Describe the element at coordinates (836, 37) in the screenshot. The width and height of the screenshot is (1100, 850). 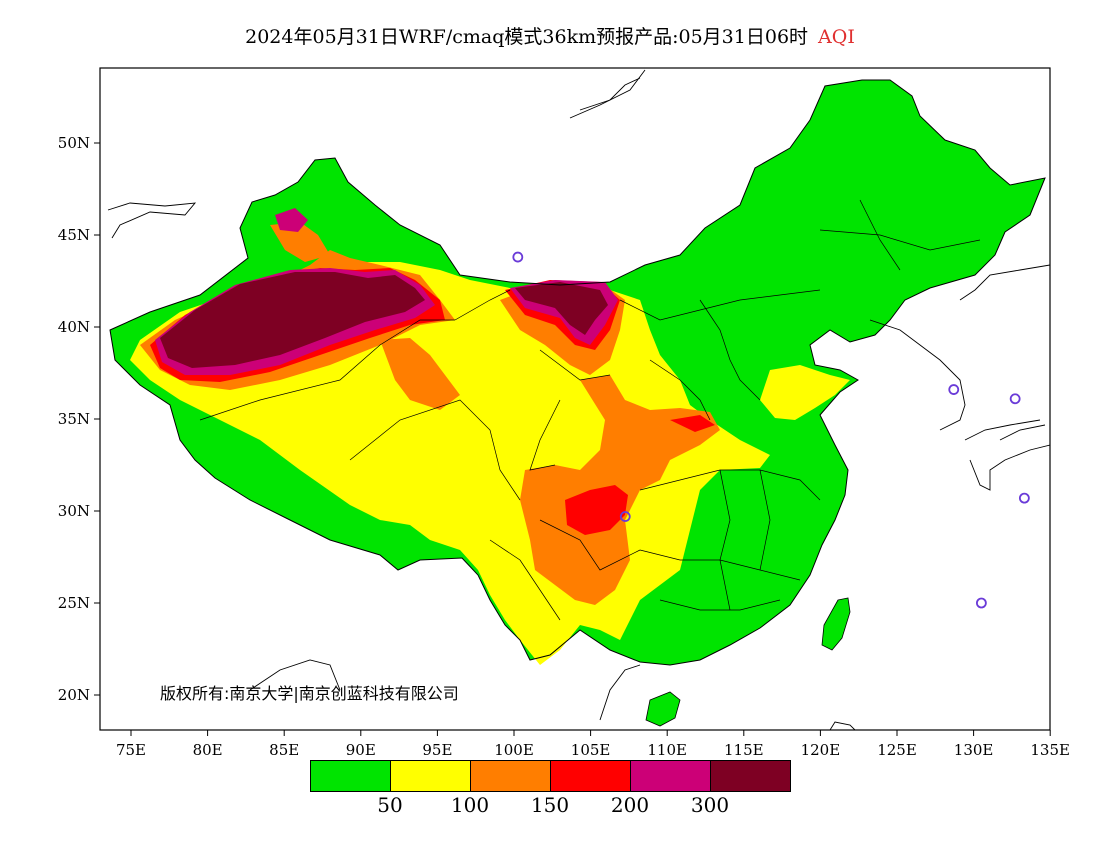
I see `title-variable: AQI` at that location.